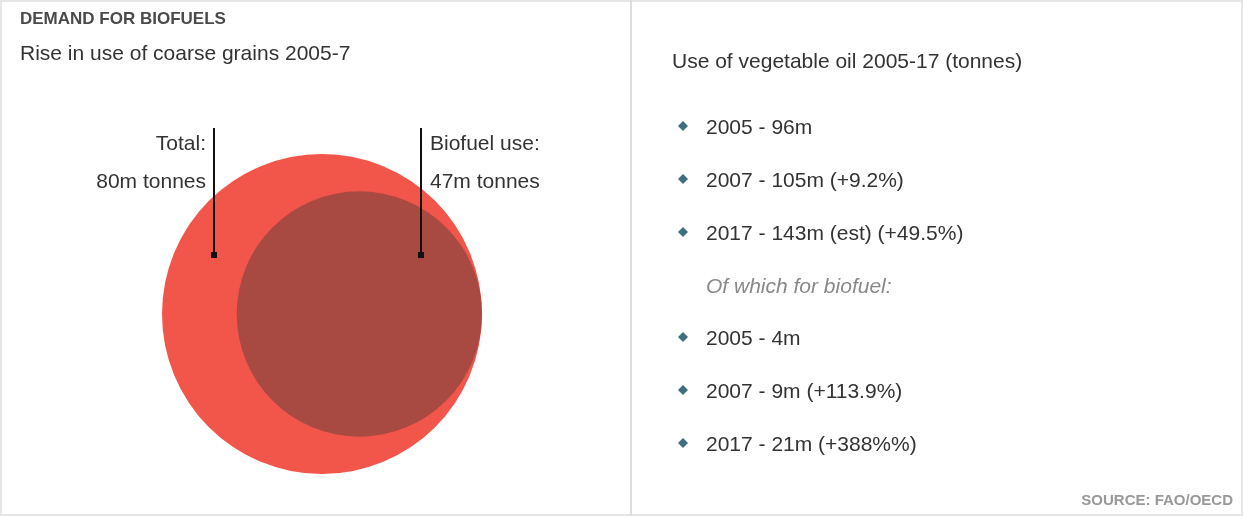  I want to click on source-note: SOURCE: FAO/OECD, so click(1157, 499).